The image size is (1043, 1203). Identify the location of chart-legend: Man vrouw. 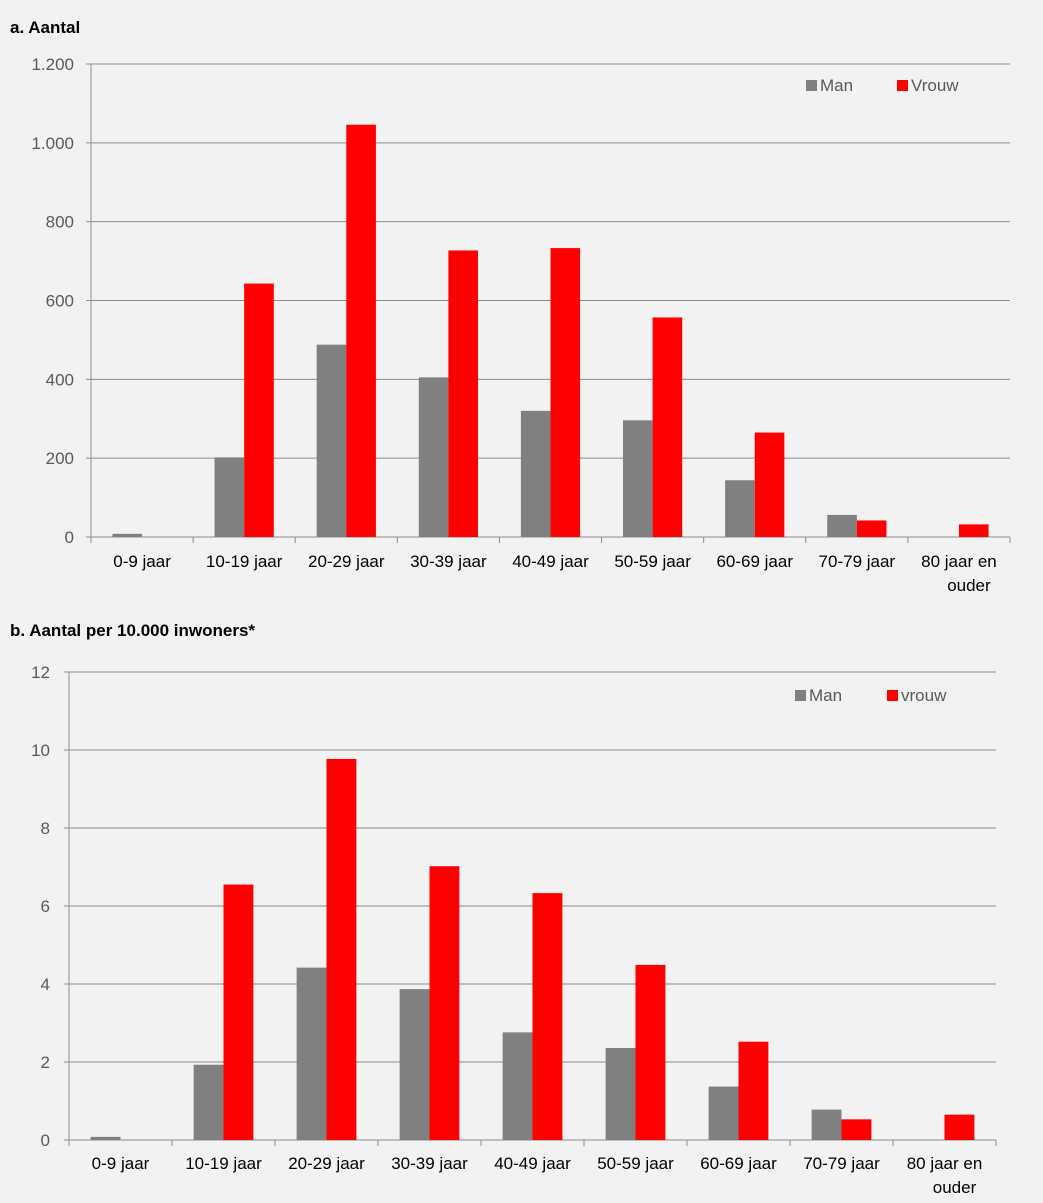
(871, 695).